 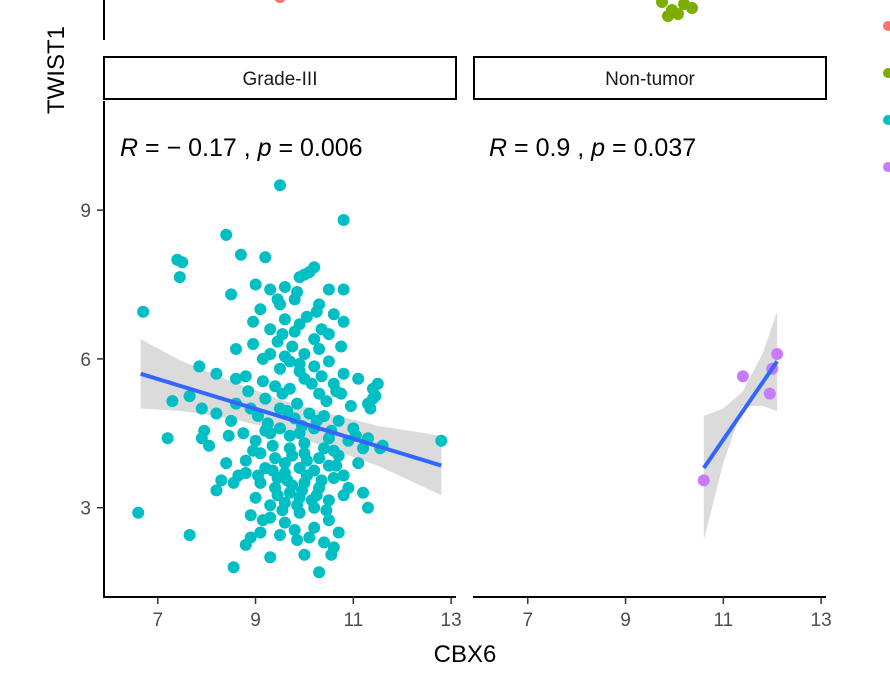 I want to click on y-ticks: 3 6 9, so click(x=92, y=360).